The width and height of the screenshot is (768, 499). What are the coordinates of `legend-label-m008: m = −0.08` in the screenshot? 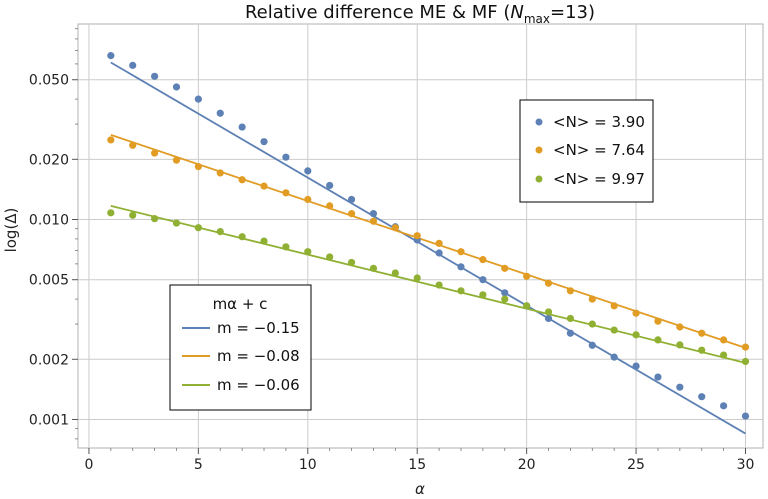 It's located at (258, 356).